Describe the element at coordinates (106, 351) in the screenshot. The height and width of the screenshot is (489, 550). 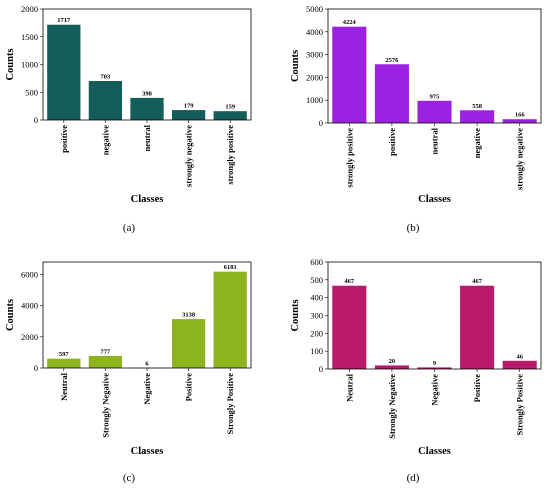
I see `data-label: 777` at that location.